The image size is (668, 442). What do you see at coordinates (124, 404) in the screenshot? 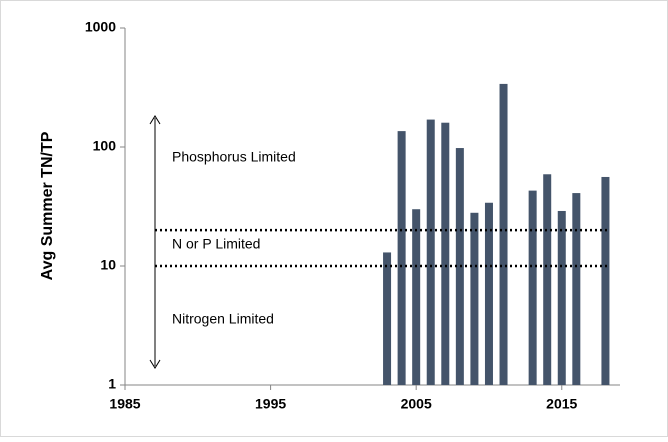
I see `x-tick-label: 1985` at bounding box center [124, 404].